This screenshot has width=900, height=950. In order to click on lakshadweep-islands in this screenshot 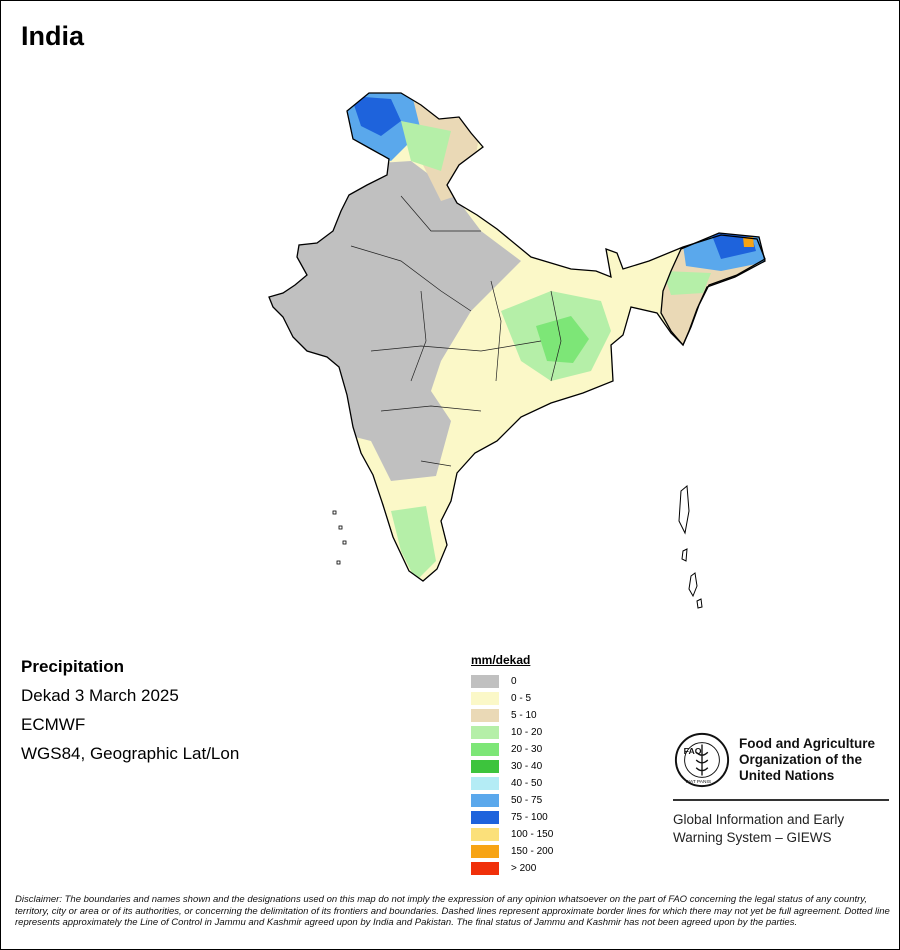, I will do `click(339, 537)`.